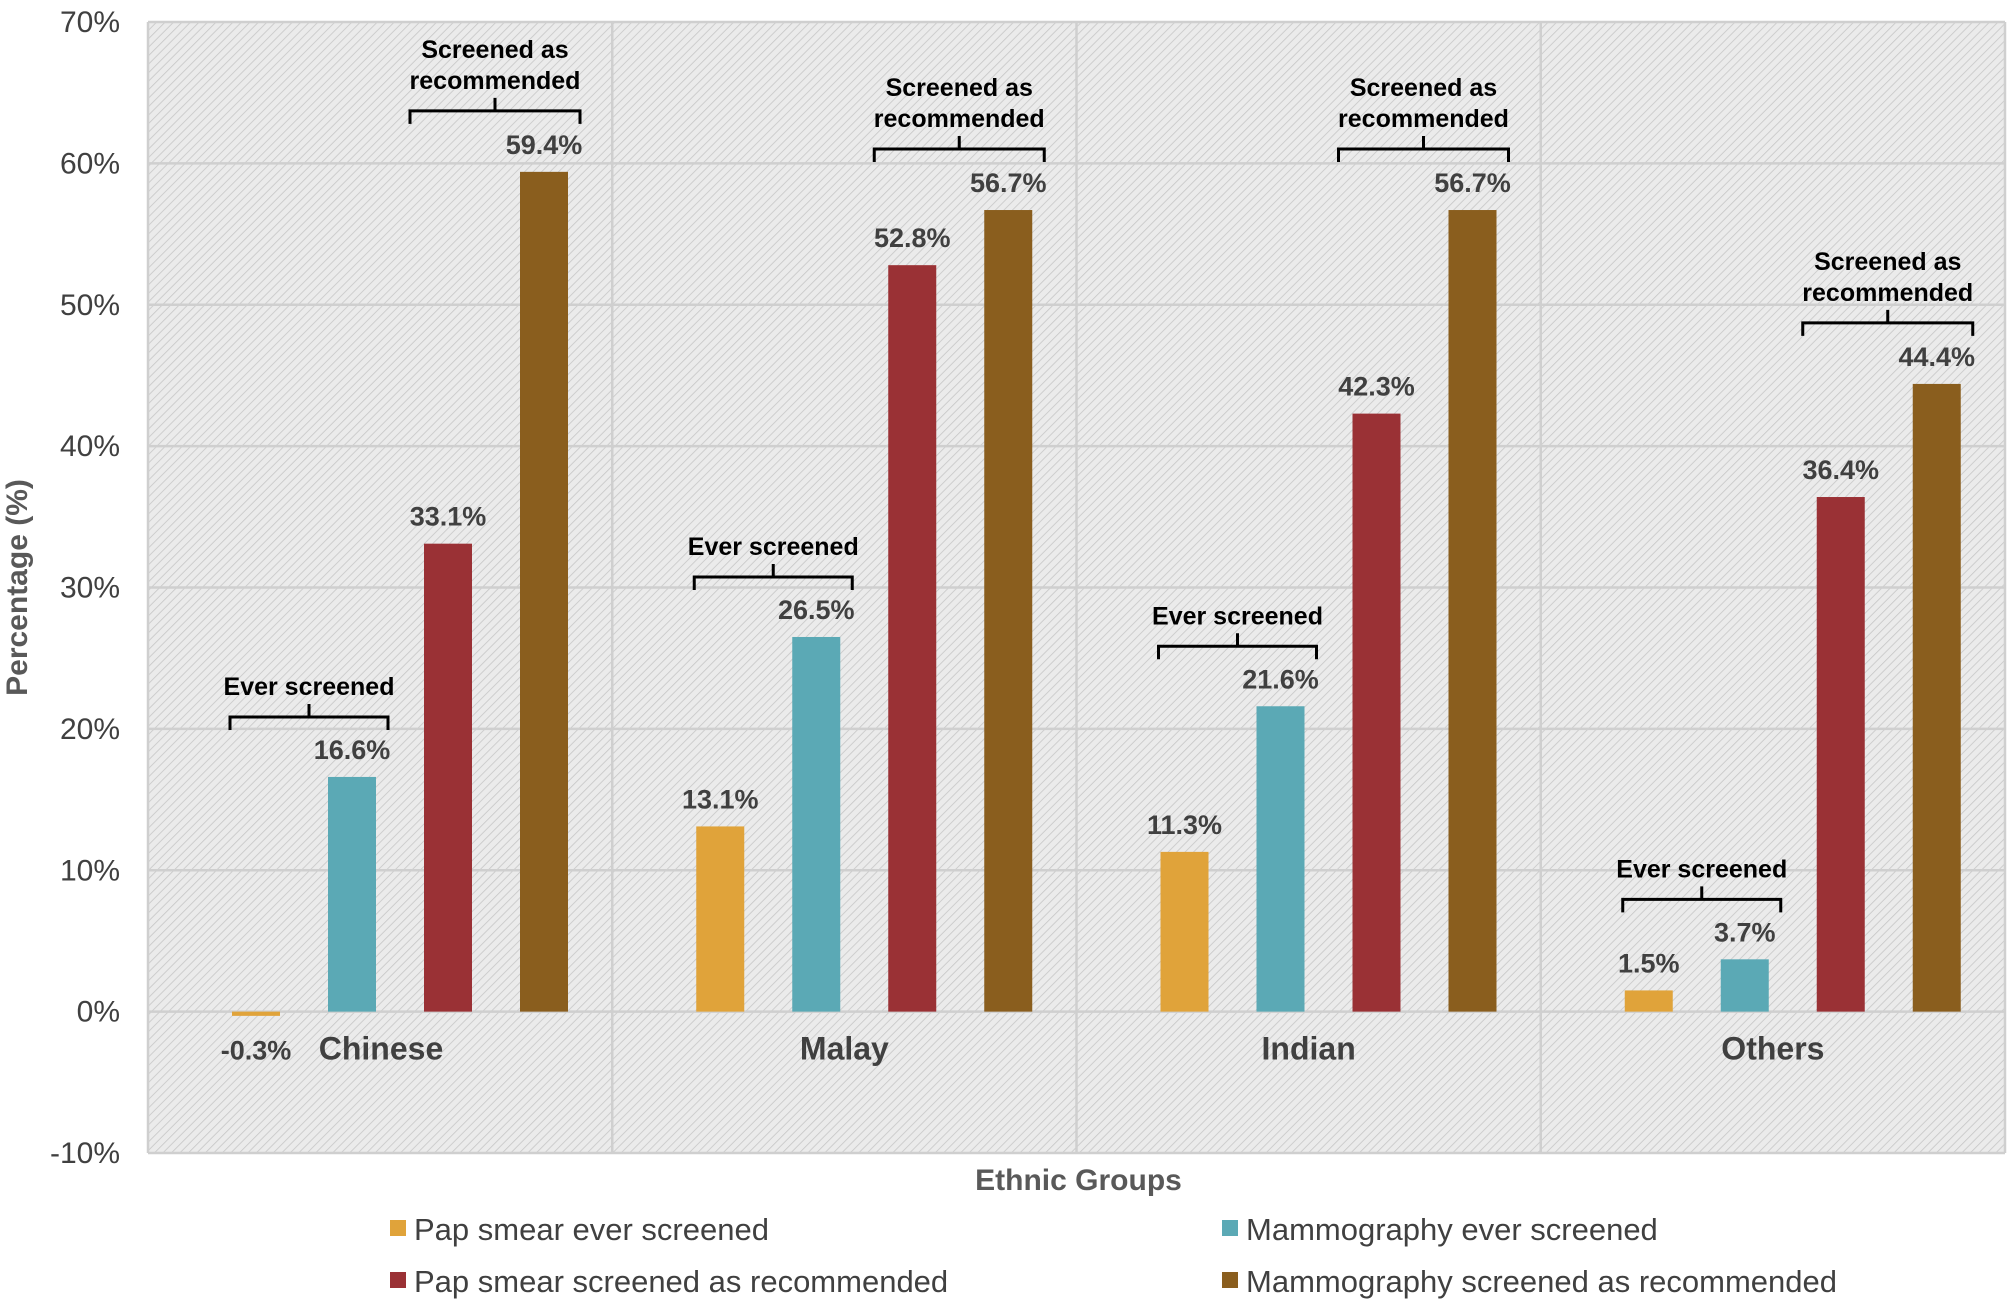 This screenshot has width=2008, height=1315. What do you see at coordinates (1840, 470) in the screenshot?
I see `data-label: 36.4%` at bounding box center [1840, 470].